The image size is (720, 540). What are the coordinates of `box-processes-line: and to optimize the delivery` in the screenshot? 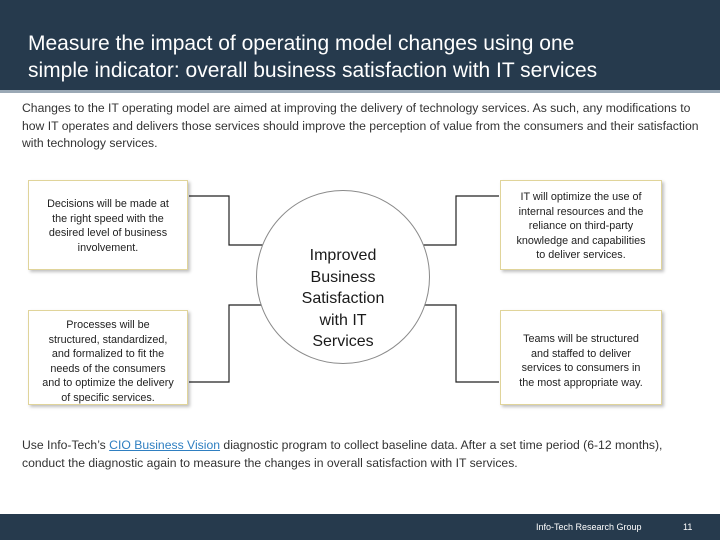 It's located at (108, 383).